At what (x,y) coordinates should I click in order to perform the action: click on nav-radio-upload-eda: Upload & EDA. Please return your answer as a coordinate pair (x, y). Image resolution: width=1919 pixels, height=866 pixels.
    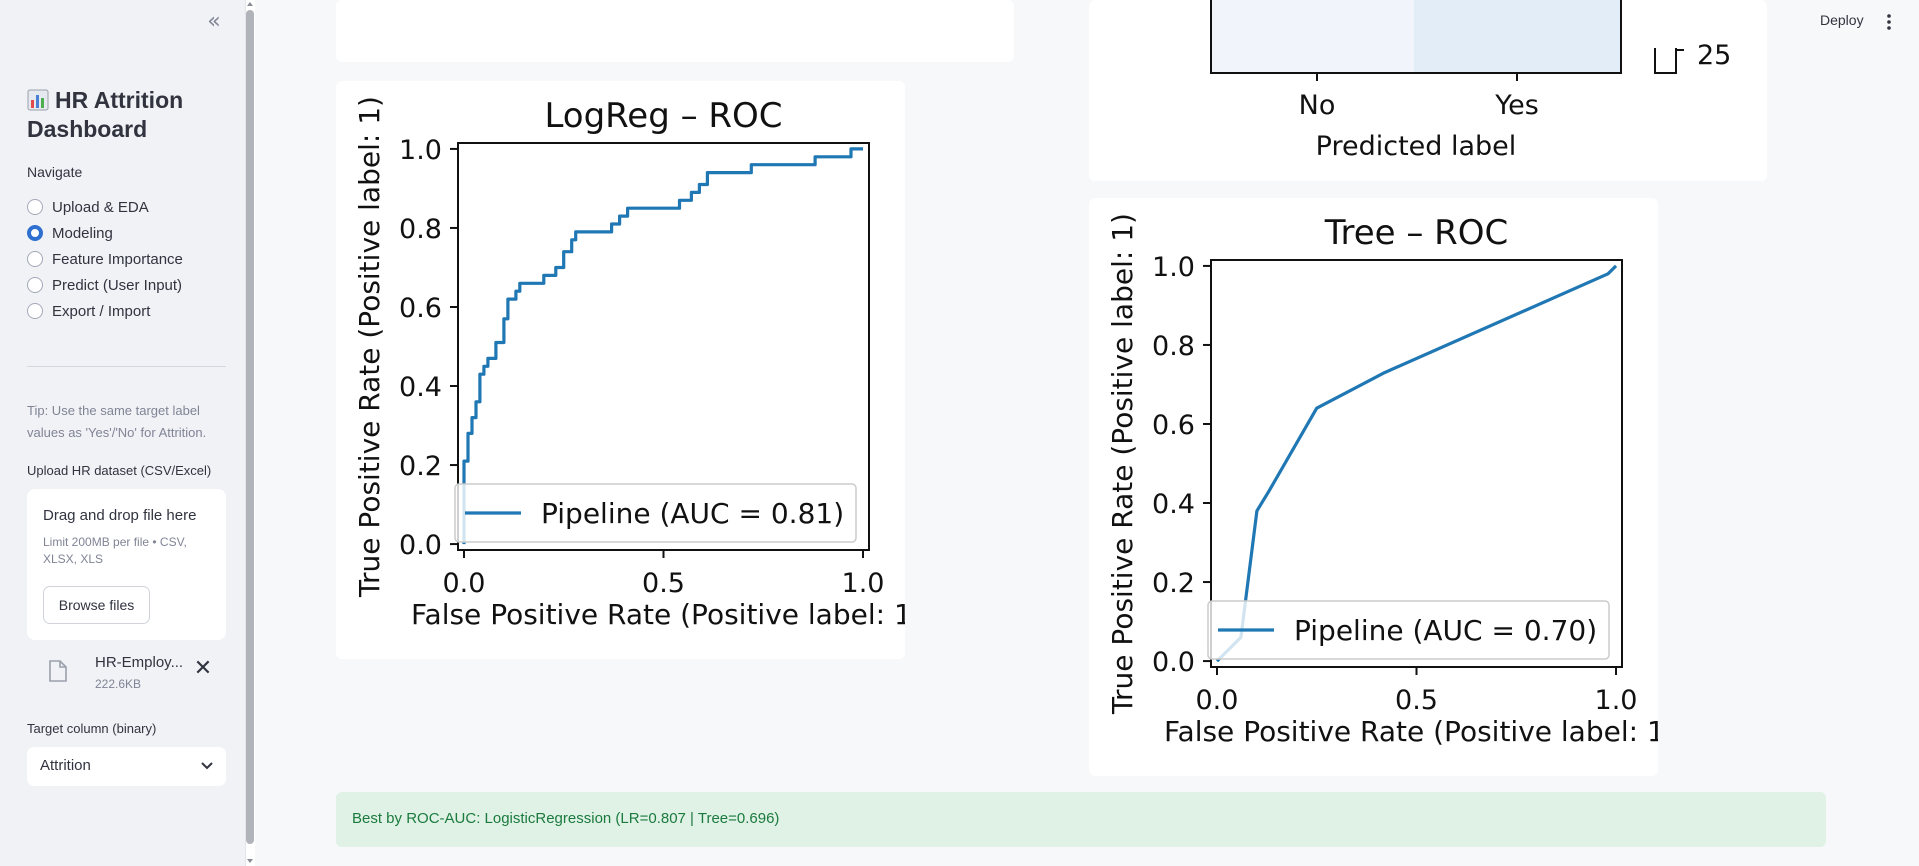
    Looking at the image, I should click on (105, 207).